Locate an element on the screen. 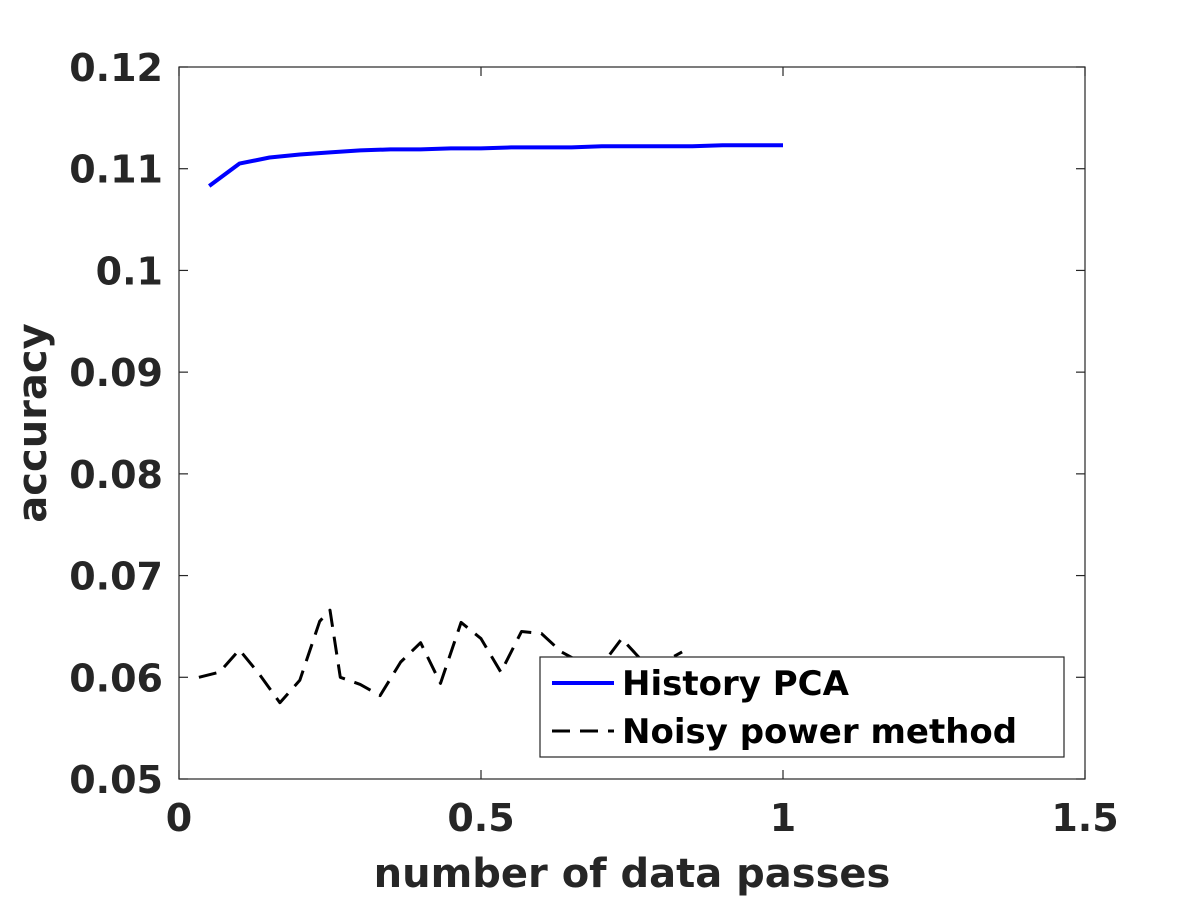  y-tick-label: 0.05 is located at coordinates (116, 780).